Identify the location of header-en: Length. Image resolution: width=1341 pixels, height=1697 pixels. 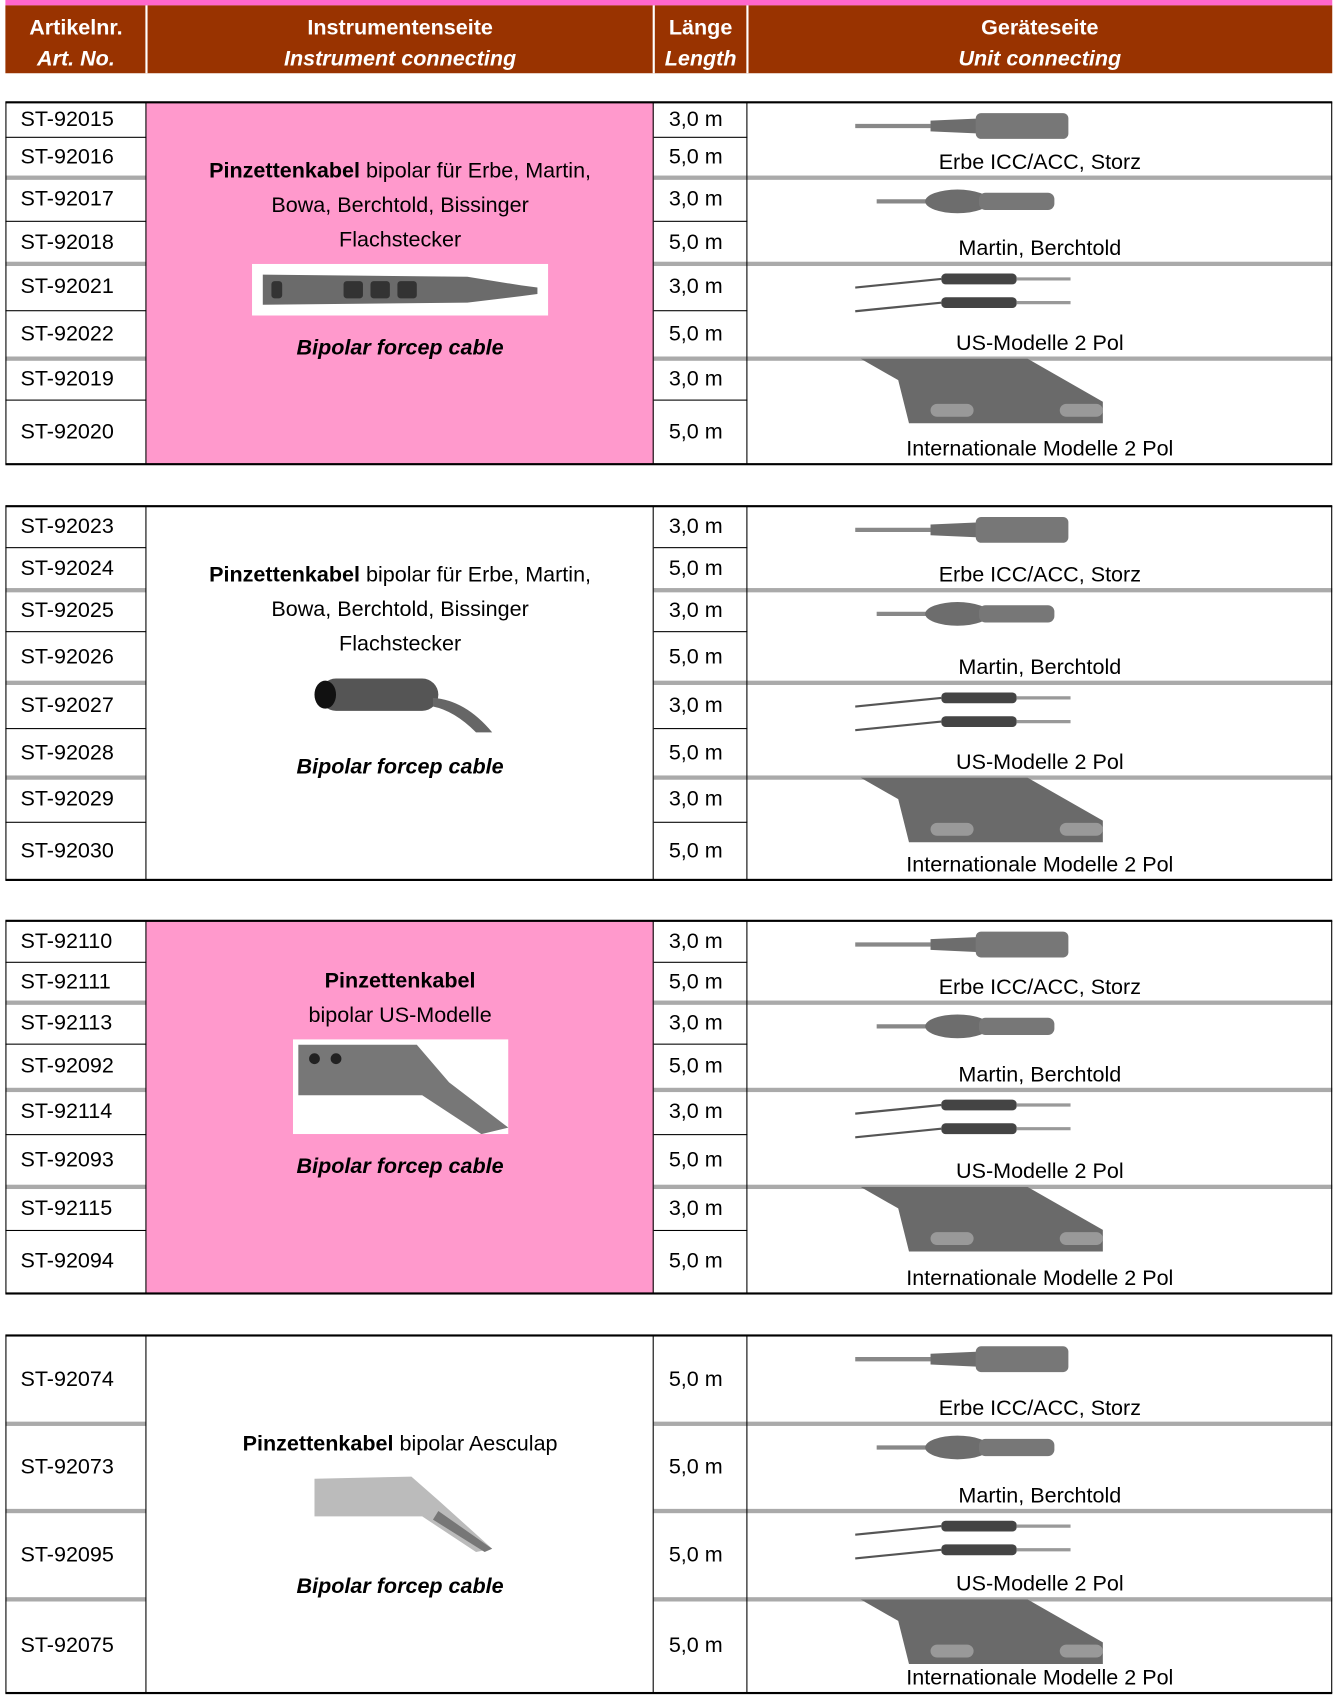
(700, 59).